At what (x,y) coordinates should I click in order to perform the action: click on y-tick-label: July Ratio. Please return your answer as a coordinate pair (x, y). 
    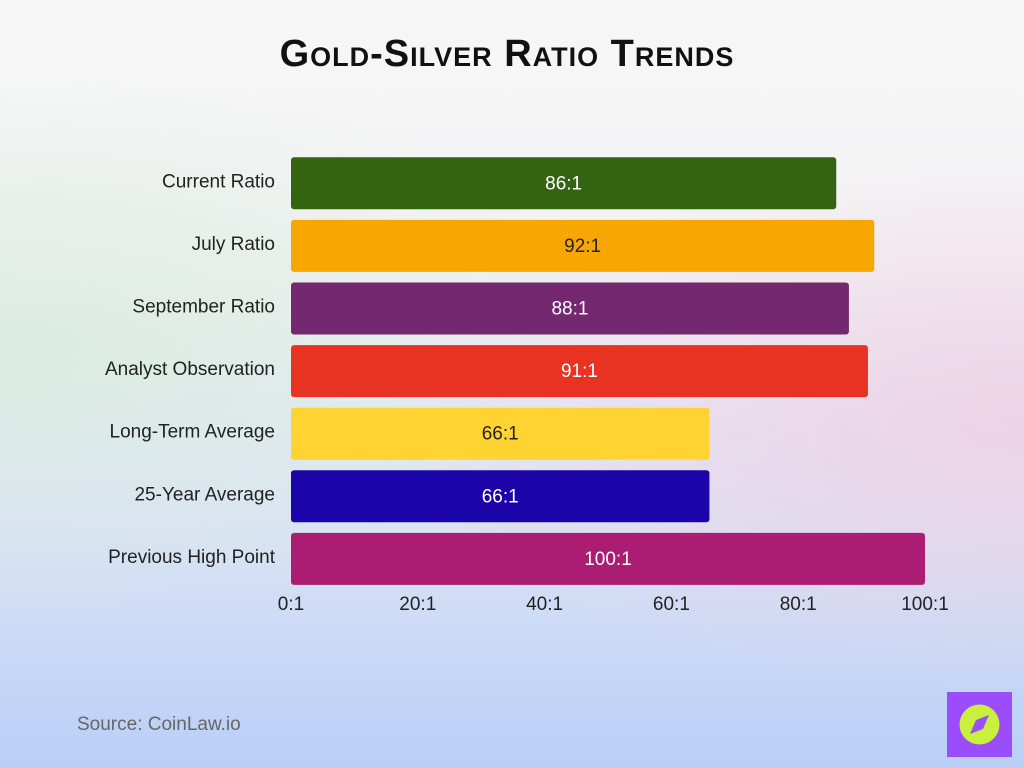
    Looking at the image, I should click on (233, 244).